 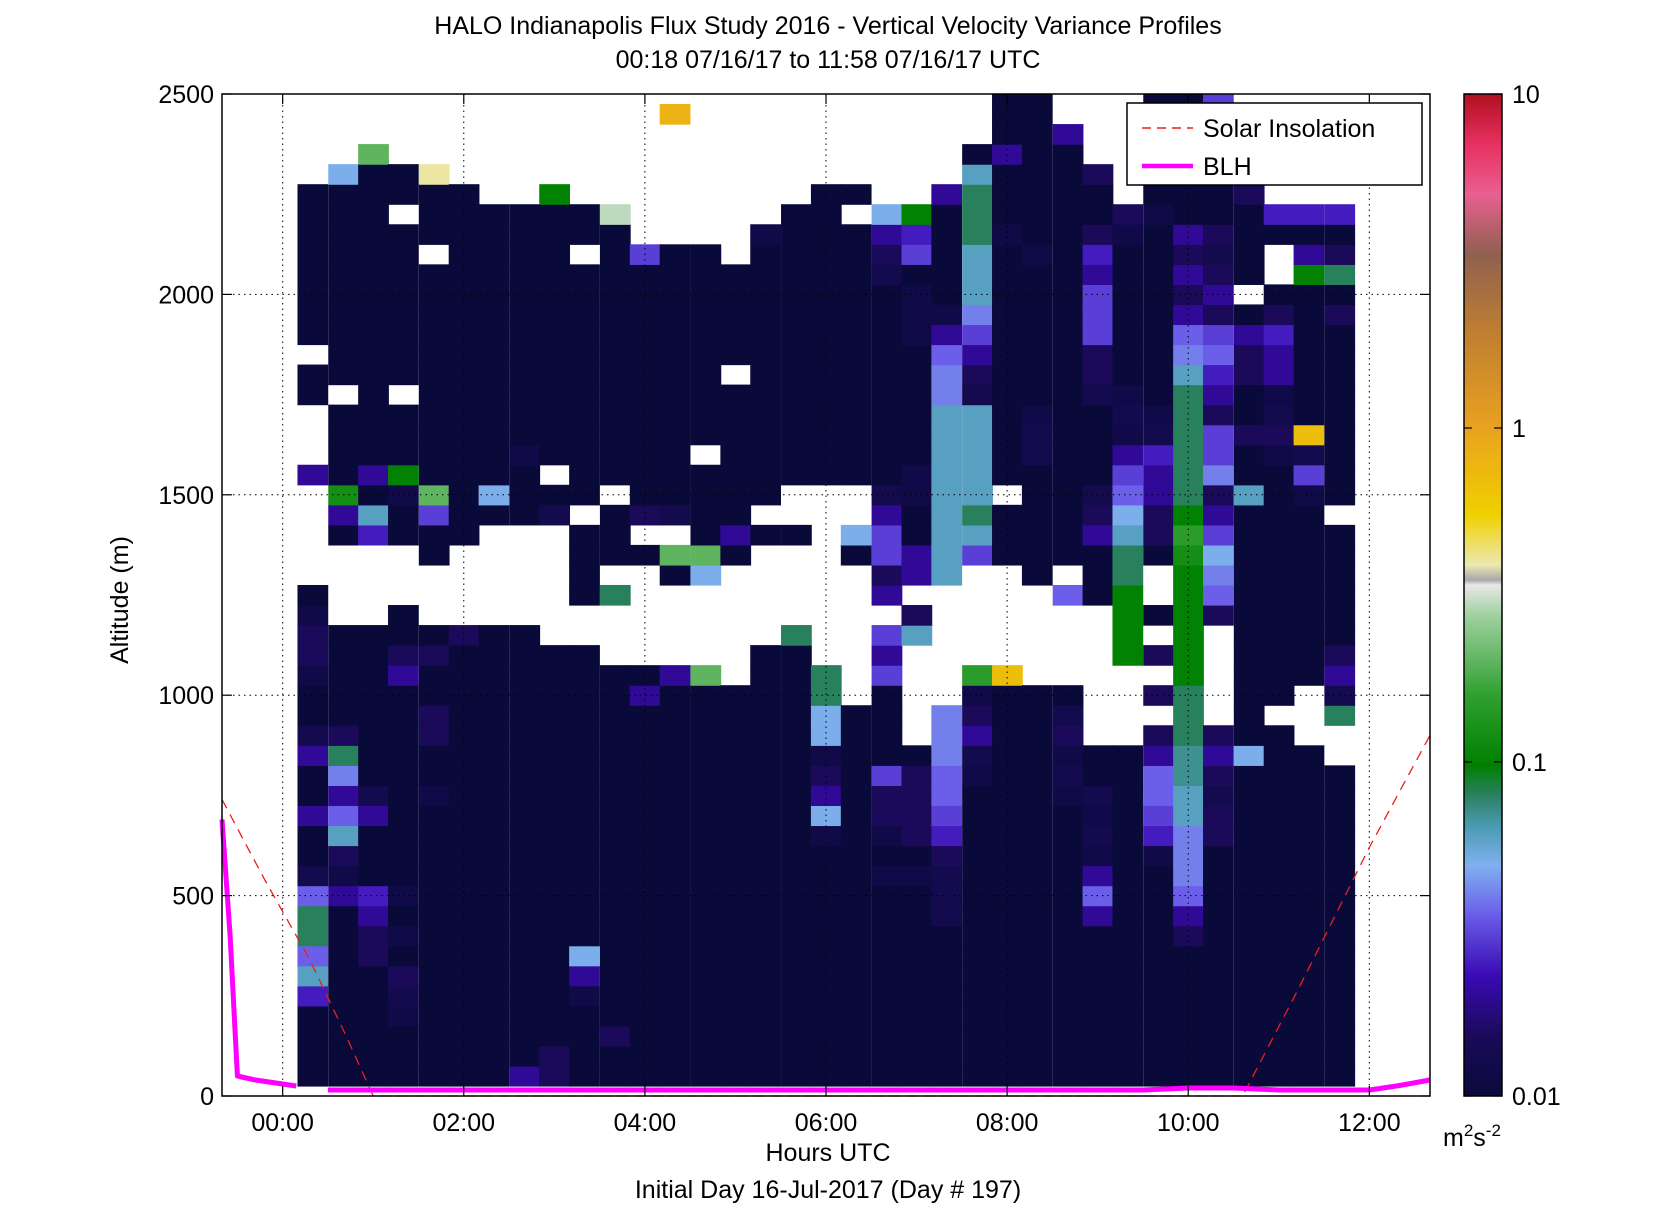 What do you see at coordinates (1479, 1138) in the screenshot?
I see `colorbar-unit-s: s` at bounding box center [1479, 1138].